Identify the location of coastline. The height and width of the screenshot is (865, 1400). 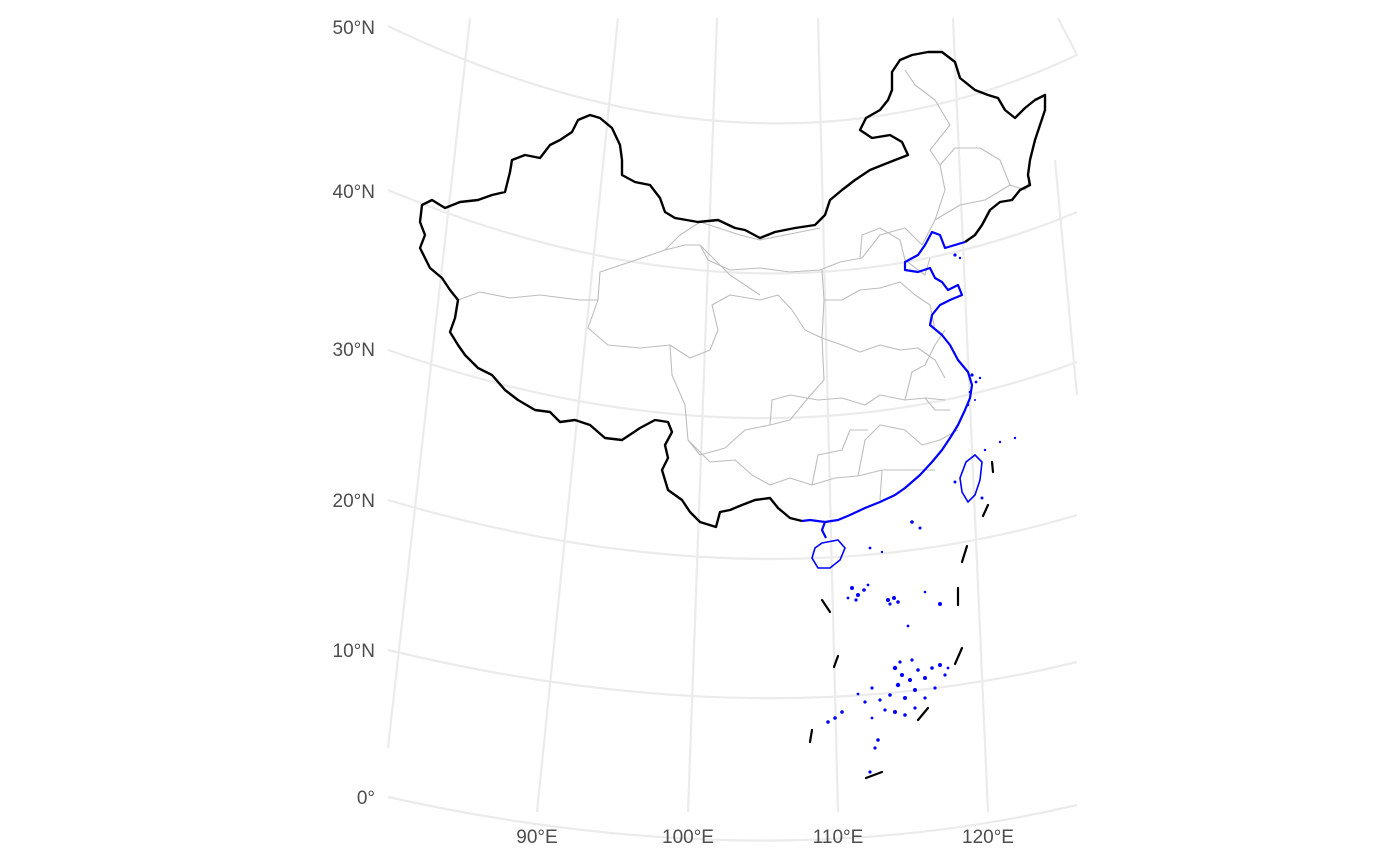
(887, 377).